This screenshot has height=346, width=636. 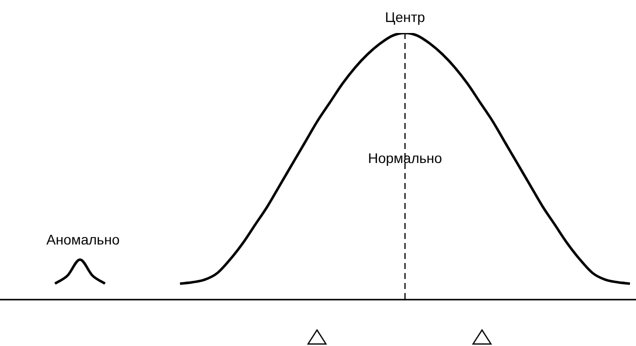 I want to click on text: Центр, so click(x=405, y=16).